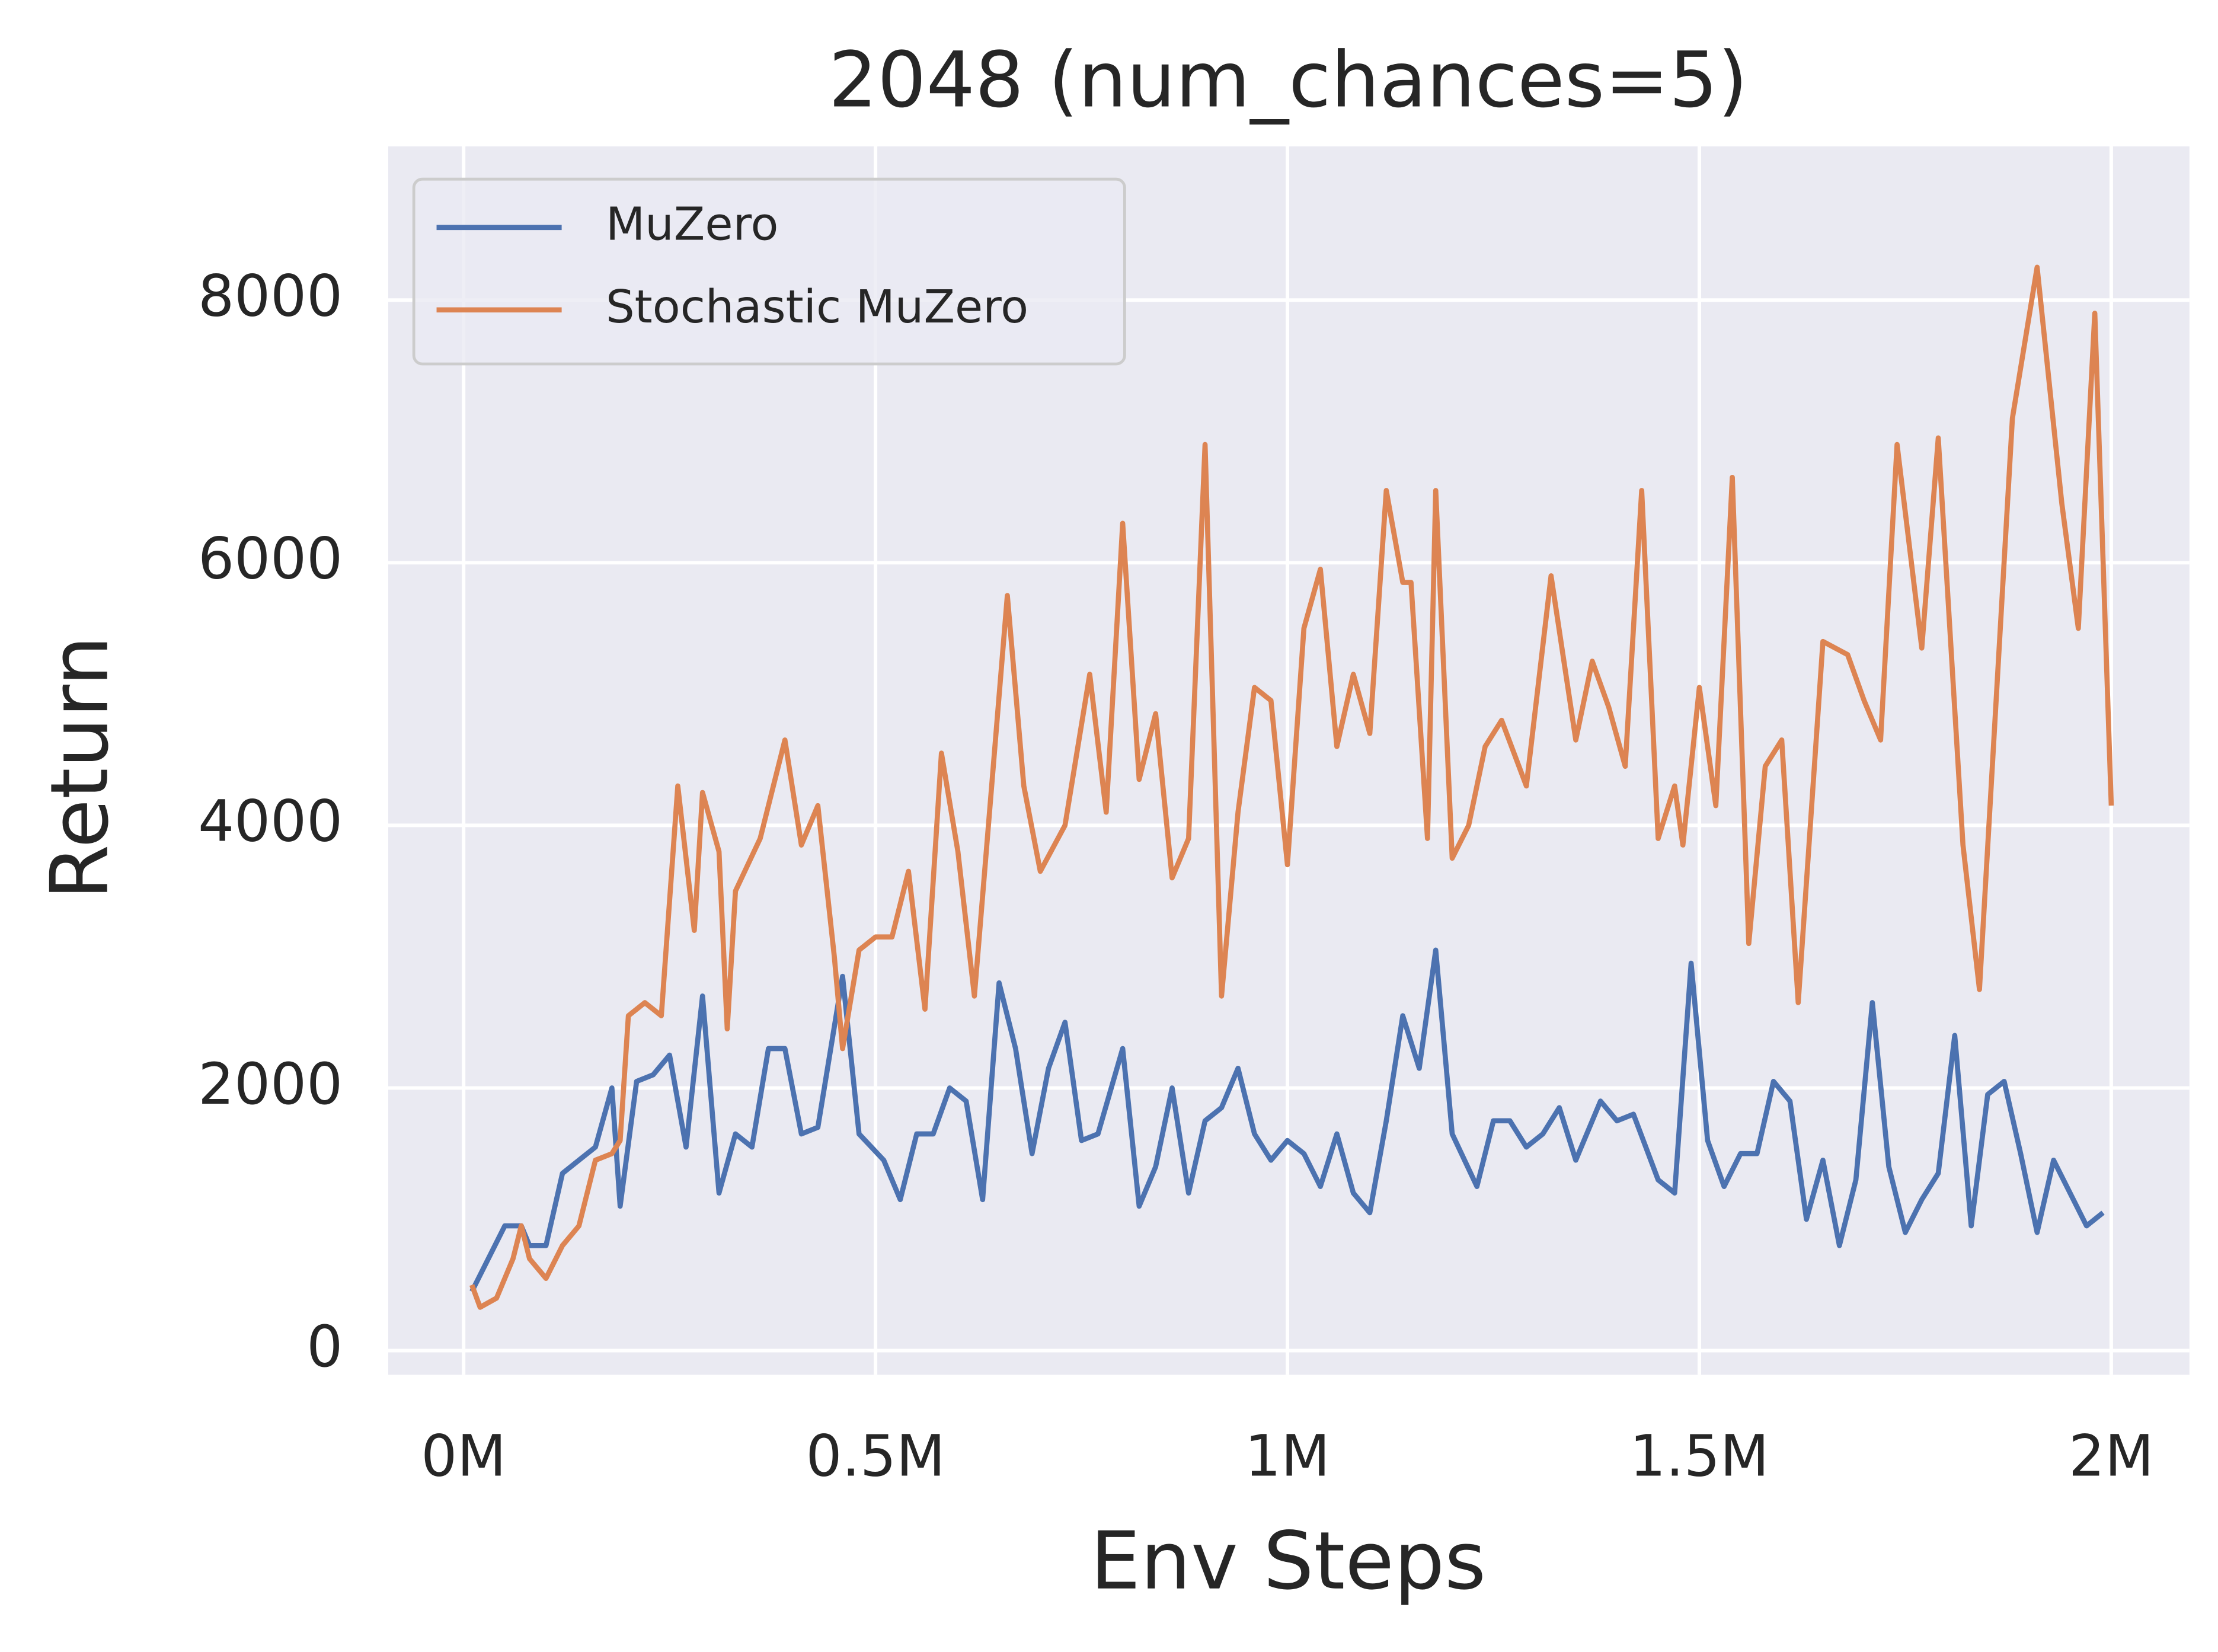  What do you see at coordinates (817, 307) in the screenshot?
I see `legend-label: Stochastic MuZero` at bounding box center [817, 307].